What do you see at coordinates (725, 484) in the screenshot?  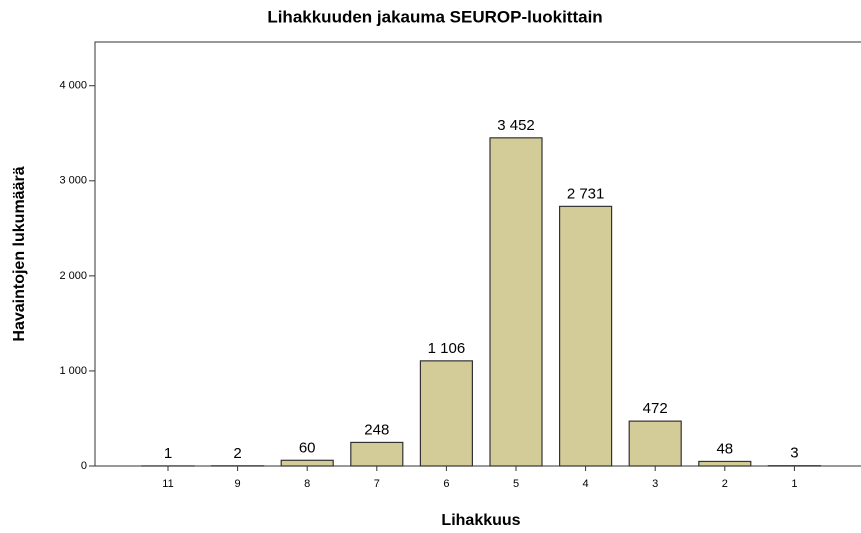 I see `x-tick-label: 2` at bounding box center [725, 484].